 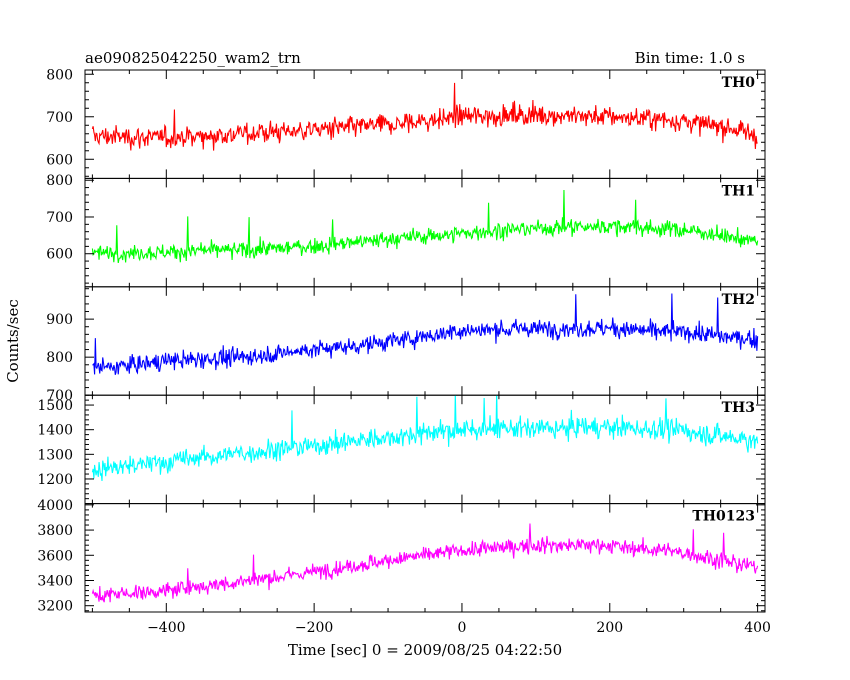 I want to click on y-tick-label-th0: 600, so click(x=59, y=160).